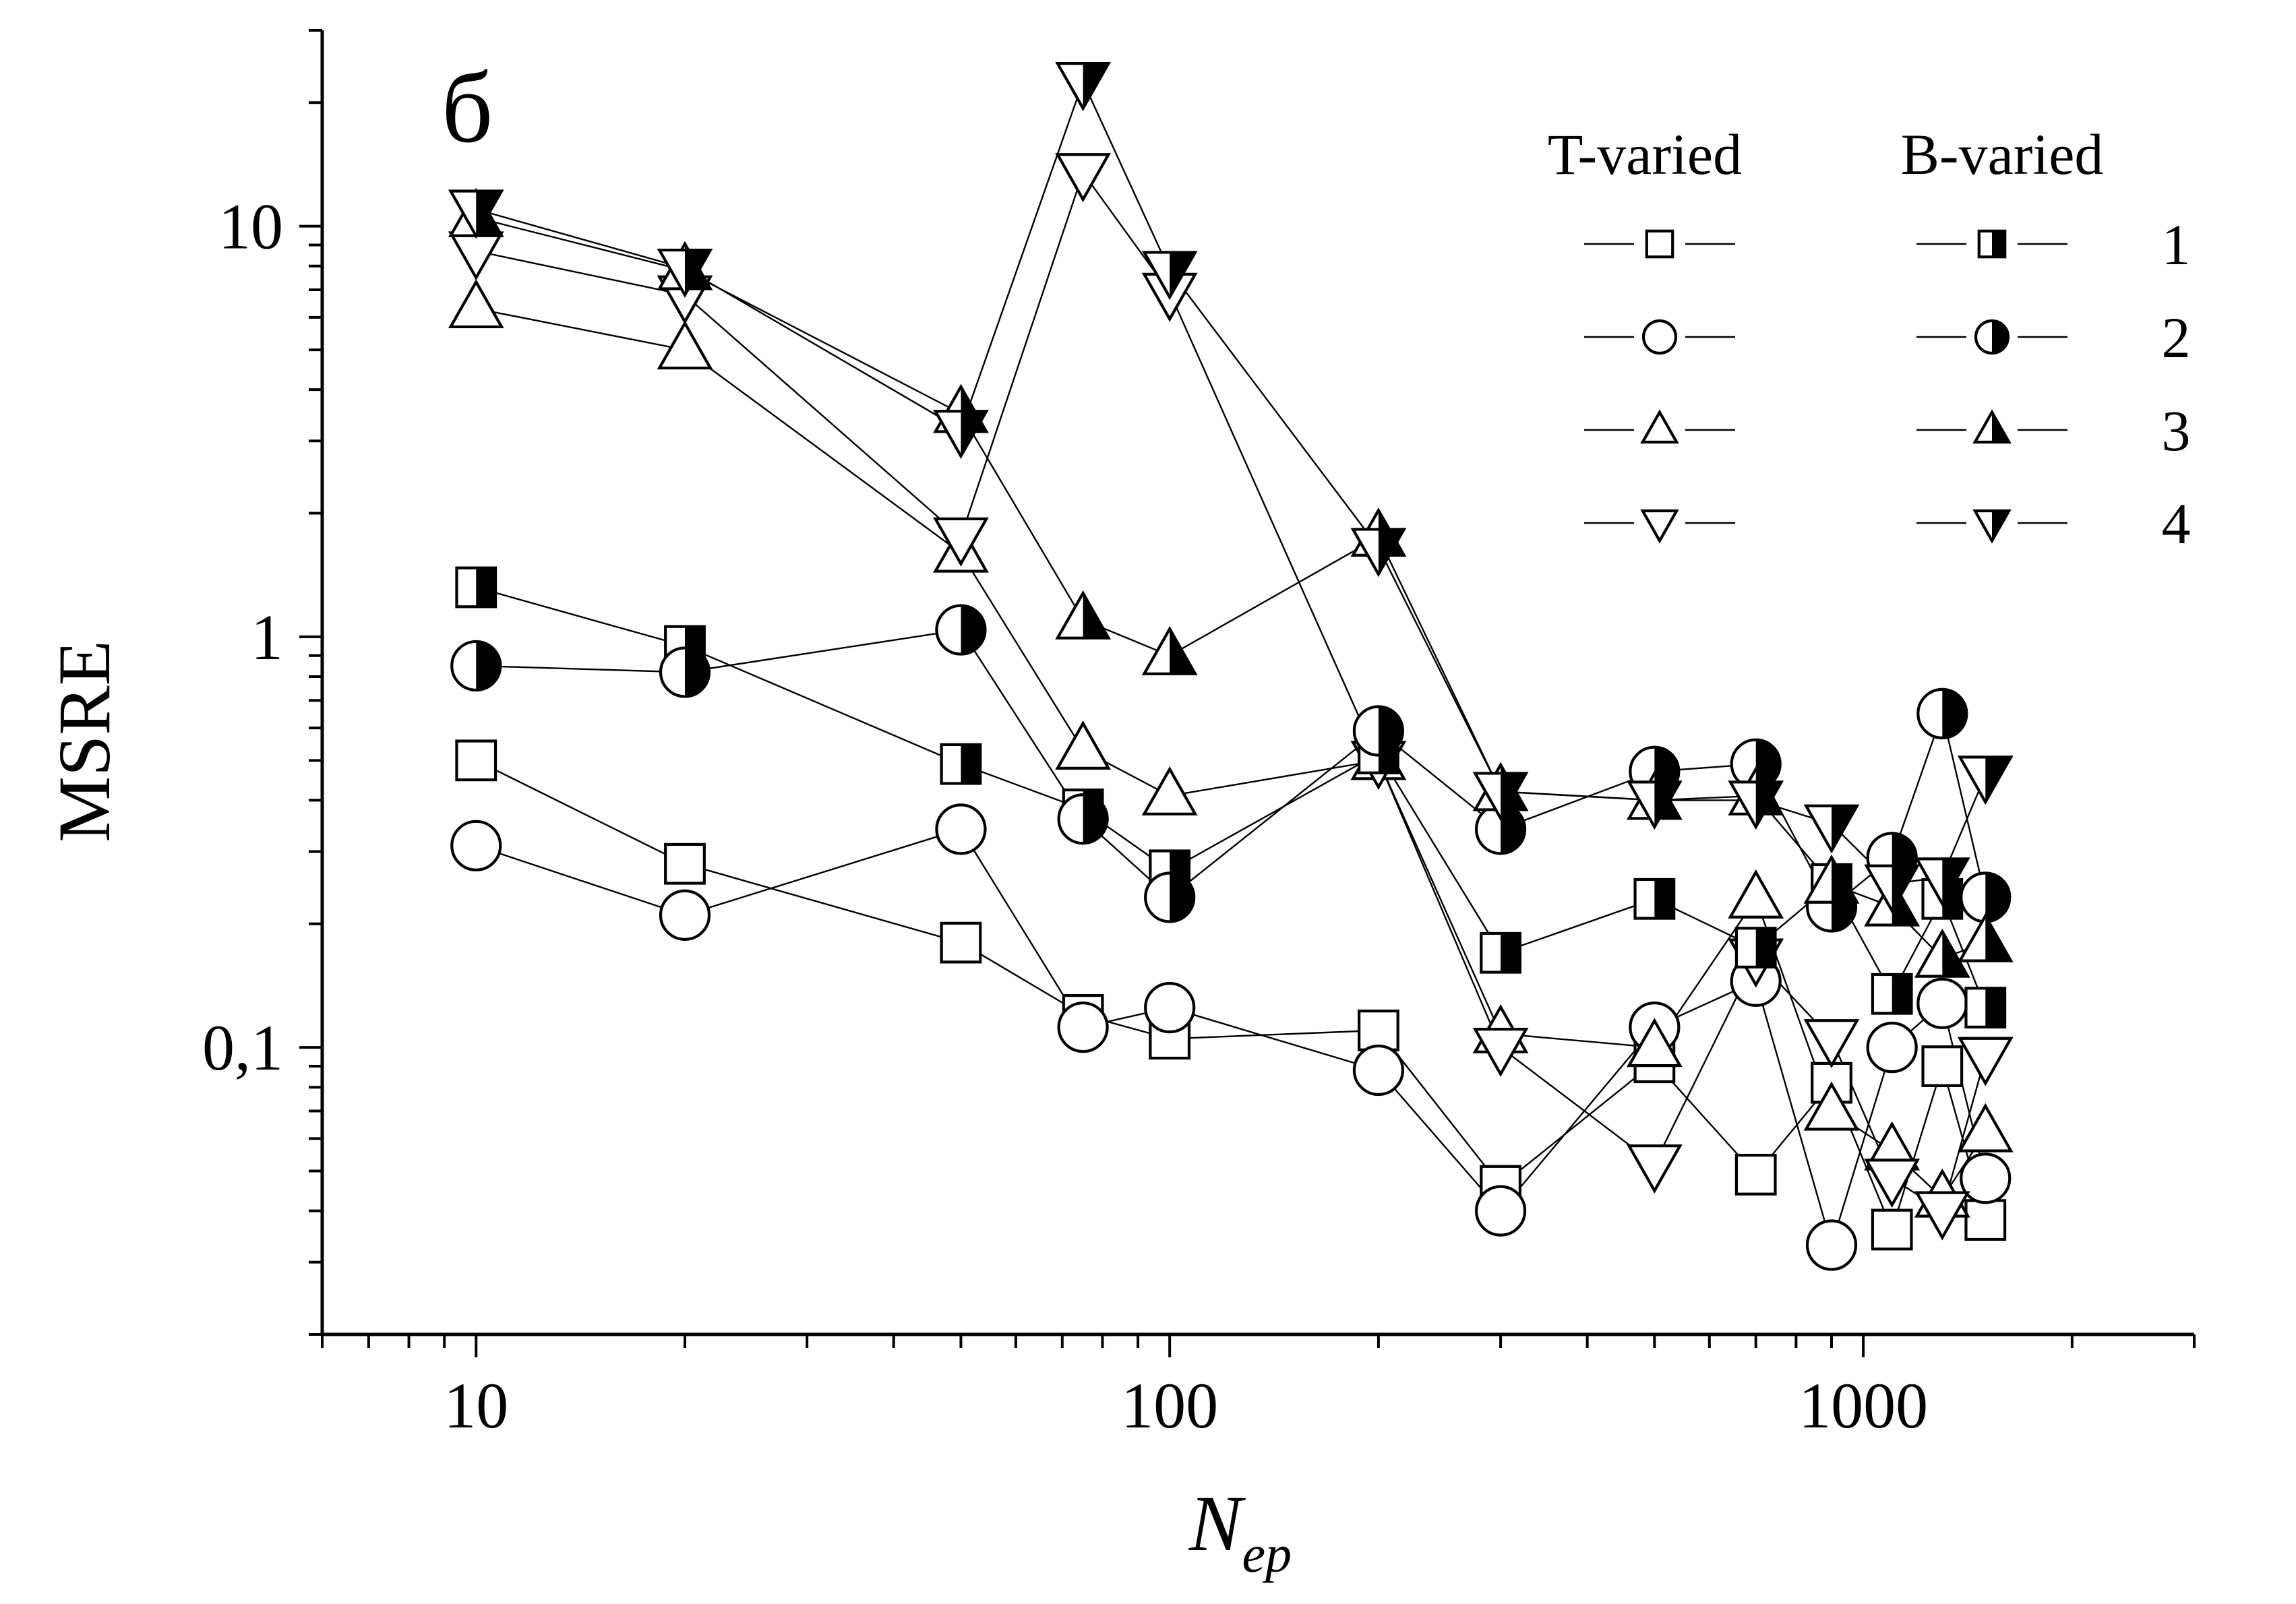 The width and height of the screenshot is (2296, 1604). What do you see at coordinates (1217, 1524) in the screenshot?
I see `x-axis-title-main: N` at bounding box center [1217, 1524].